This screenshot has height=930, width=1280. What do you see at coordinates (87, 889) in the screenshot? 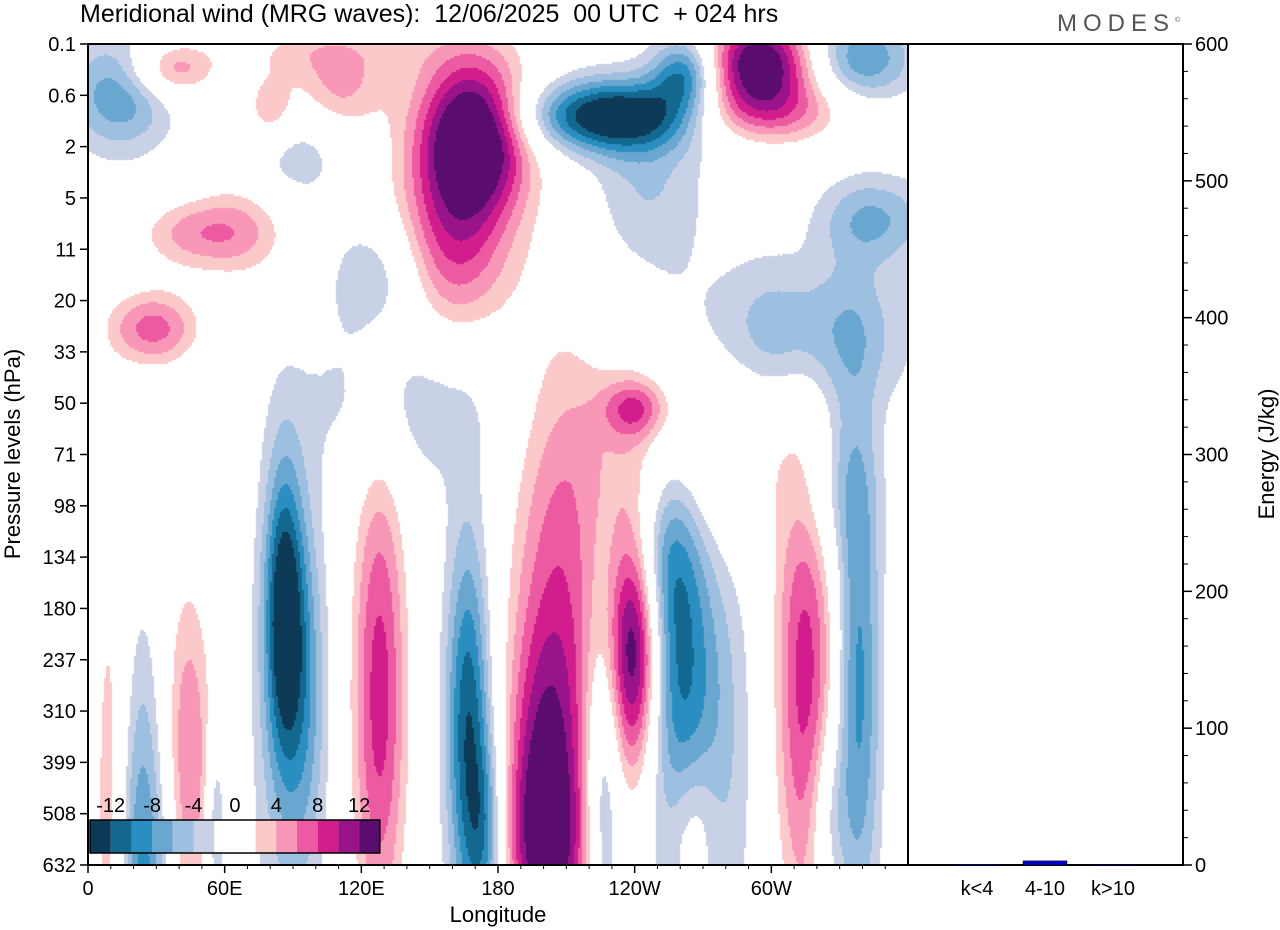
I see `x-tick-label: 0` at bounding box center [87, 889].